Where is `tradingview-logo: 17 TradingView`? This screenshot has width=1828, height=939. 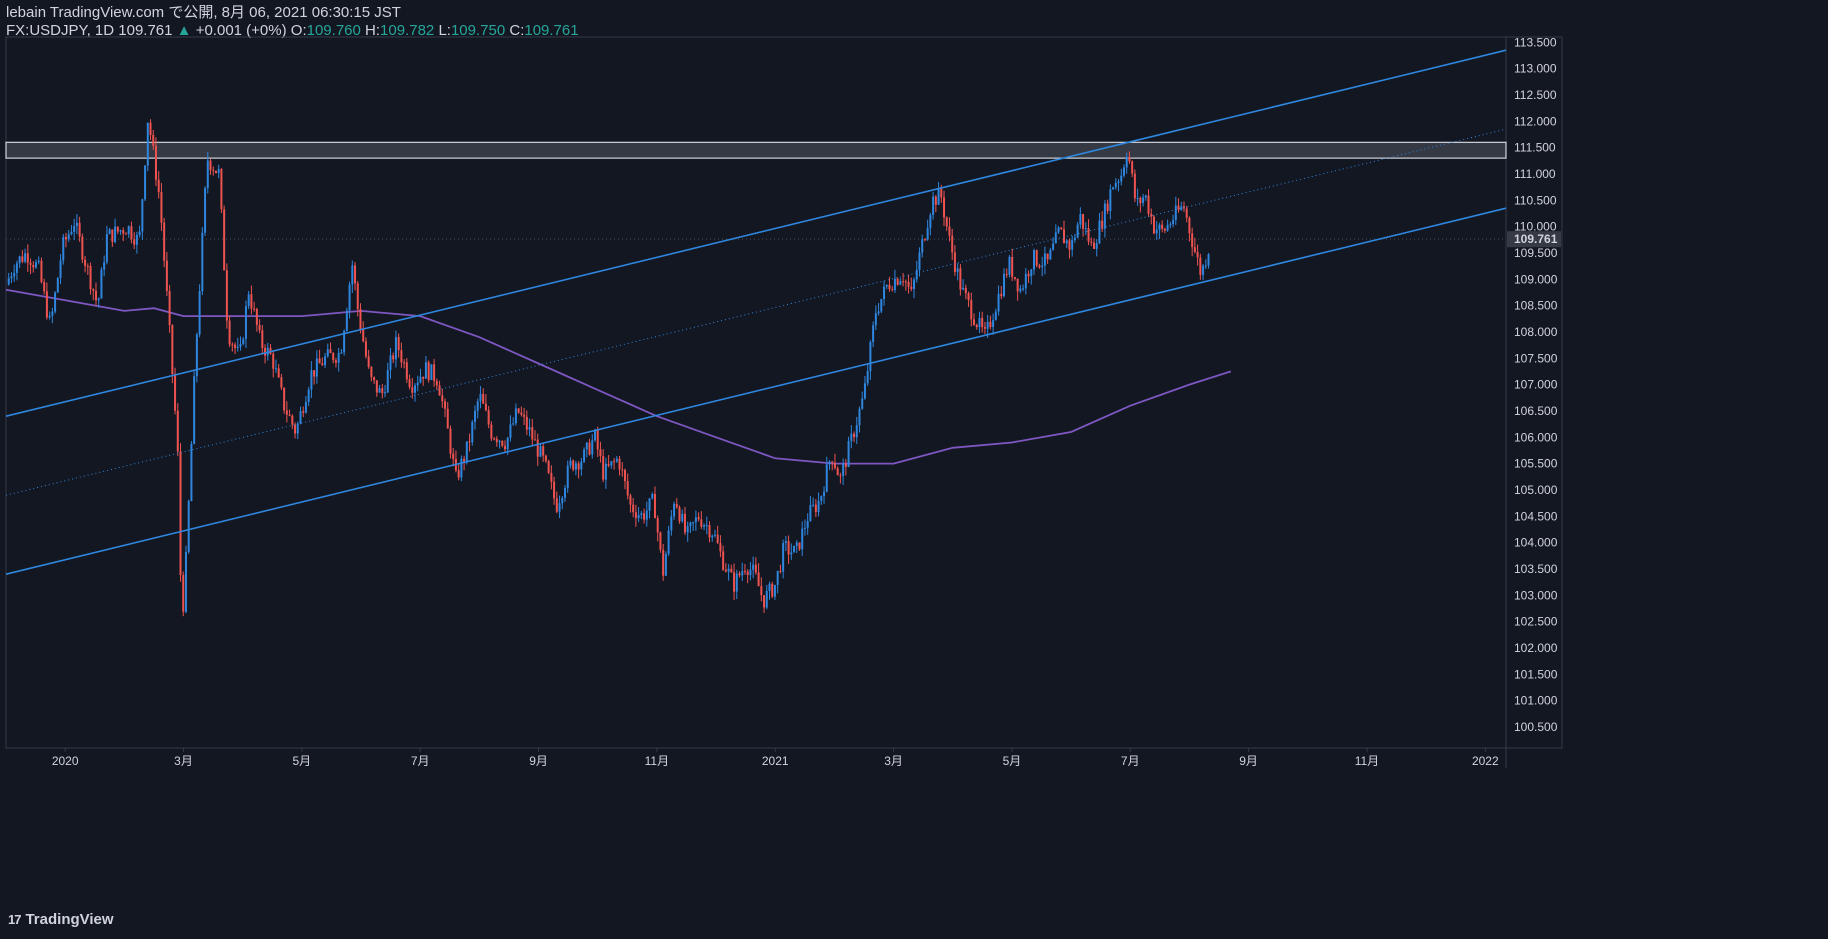 tradingview-logo: 17 TradingView is located at coordinates (61, 919).